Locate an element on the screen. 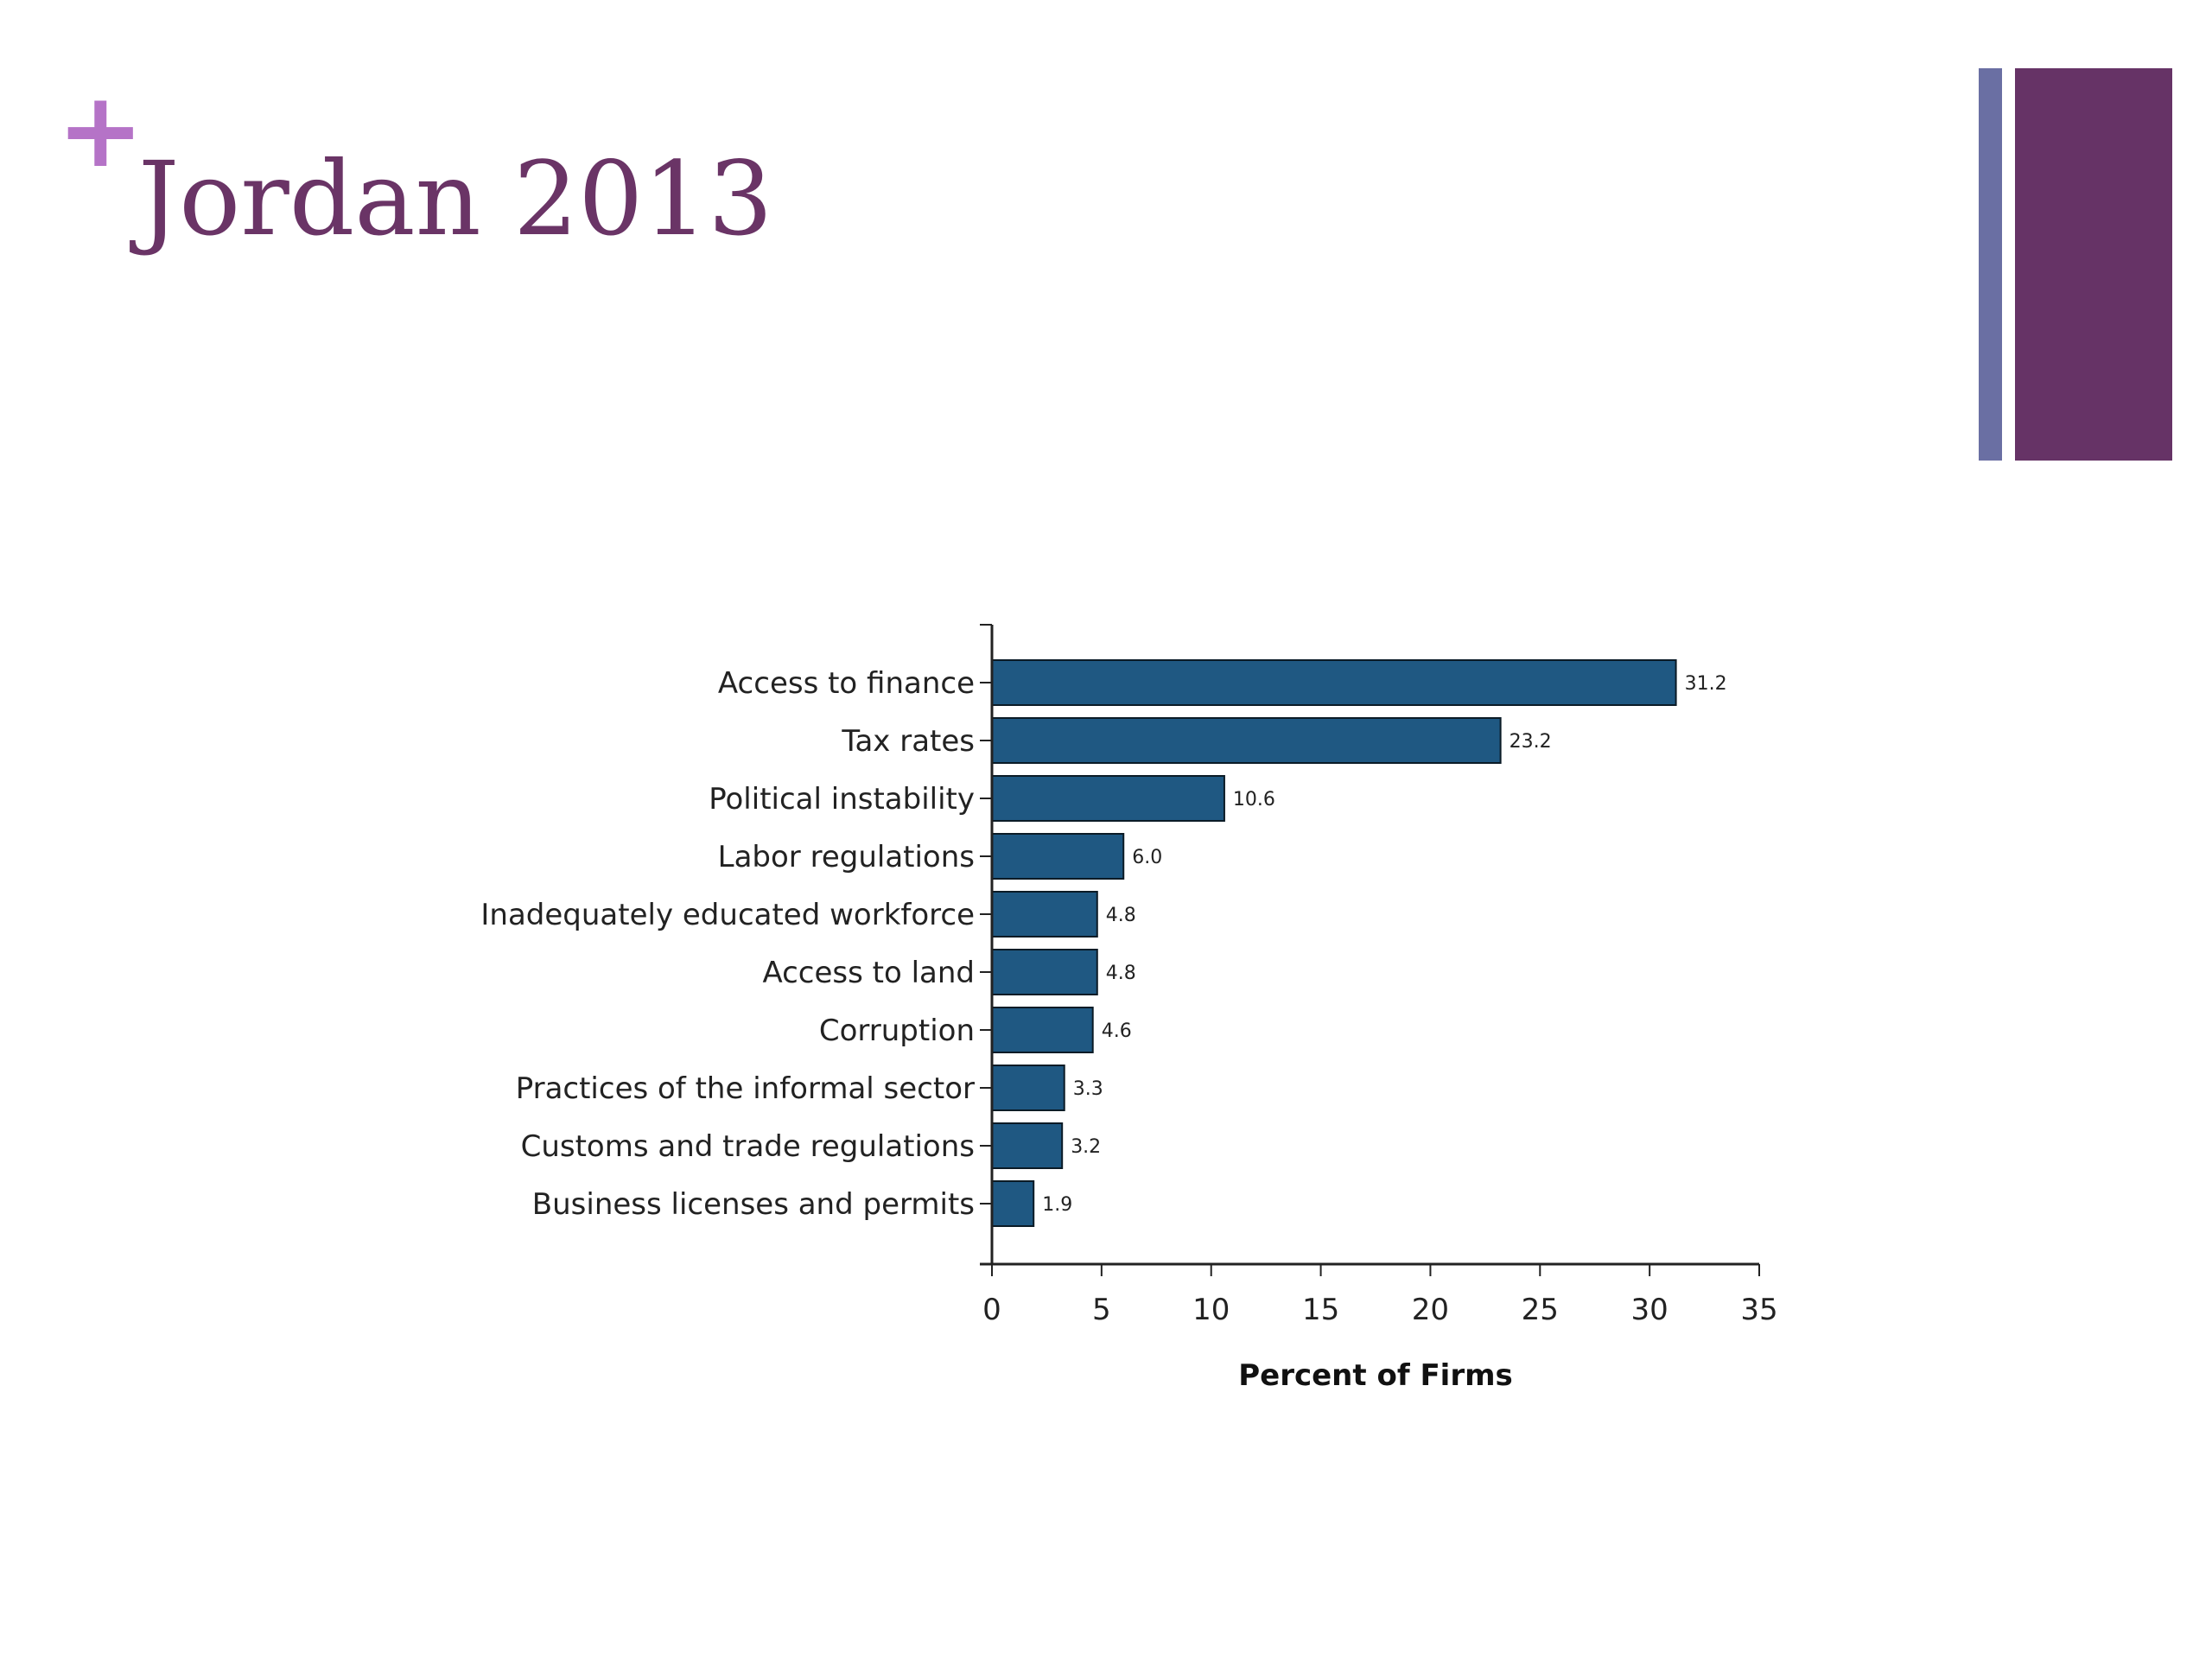 The width and height of the screenshot is (2212, 1659). x-tick-label: 15 is located at coordinates (1320, 1310).